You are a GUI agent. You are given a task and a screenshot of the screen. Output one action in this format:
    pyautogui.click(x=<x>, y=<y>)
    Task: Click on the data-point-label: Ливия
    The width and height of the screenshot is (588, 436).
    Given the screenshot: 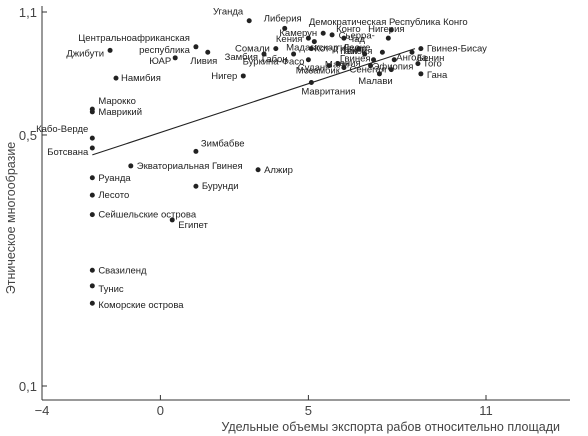 What is the action you would take?
    pyautogui.click(x=203, y=61)
    